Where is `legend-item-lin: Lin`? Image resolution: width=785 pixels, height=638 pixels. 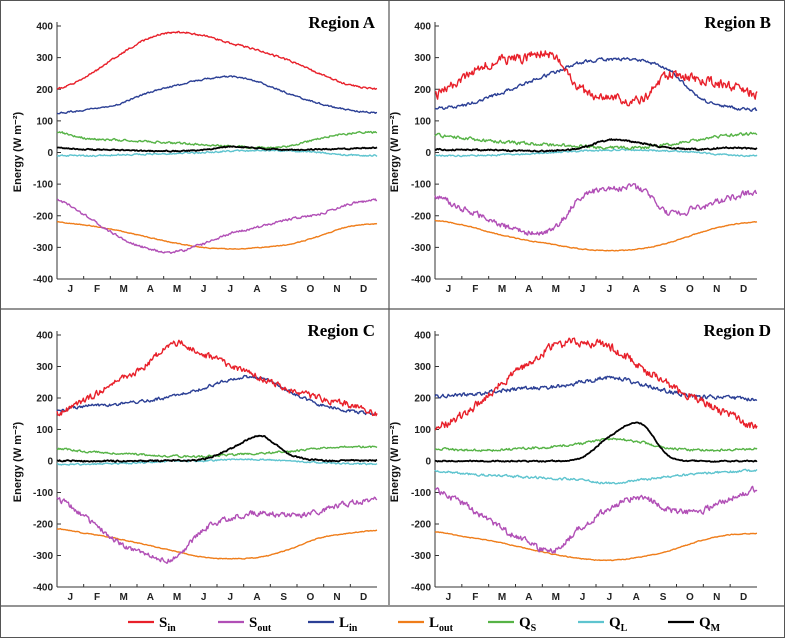 legend-item-lin: Lin is located at coordinates (333, 624).